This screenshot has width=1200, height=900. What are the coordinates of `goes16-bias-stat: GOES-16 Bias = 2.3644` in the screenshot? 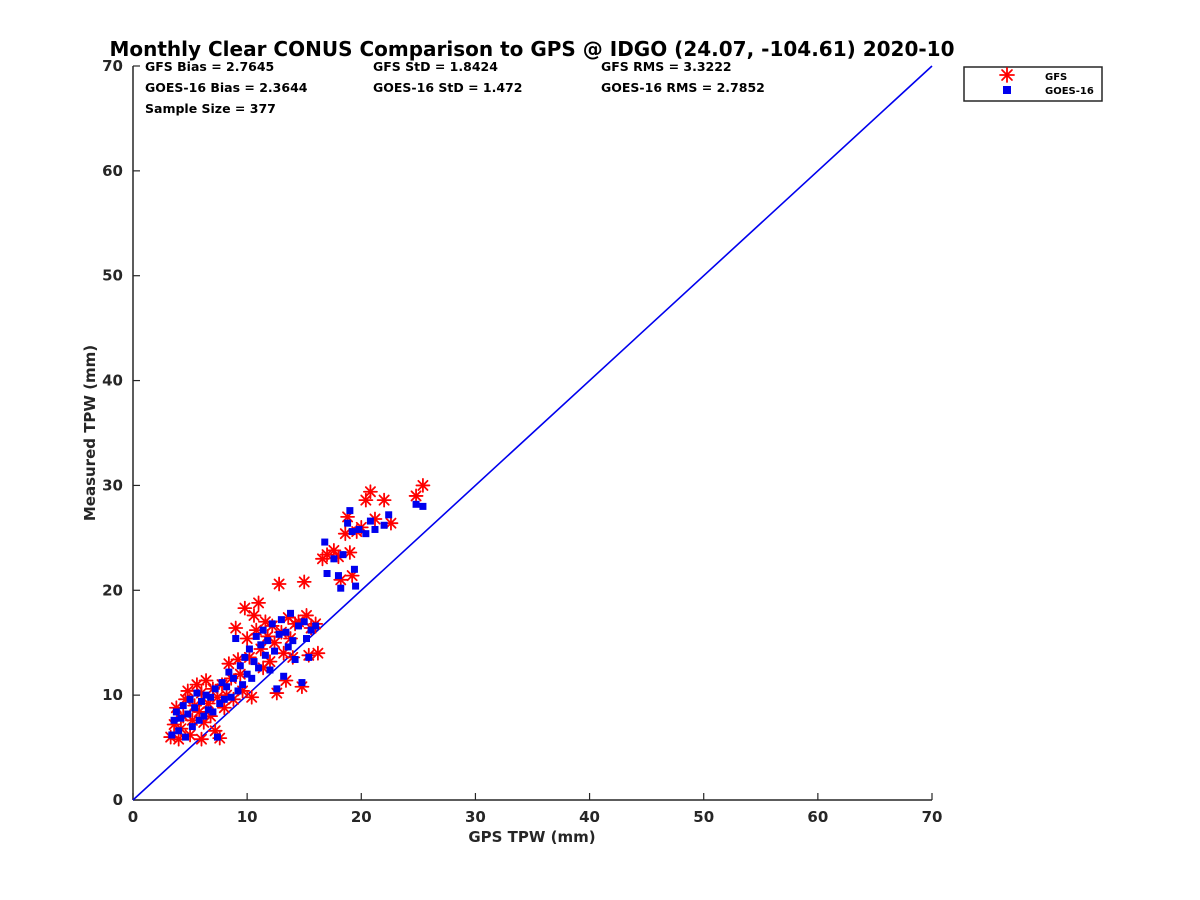 It's located at (226, 87).